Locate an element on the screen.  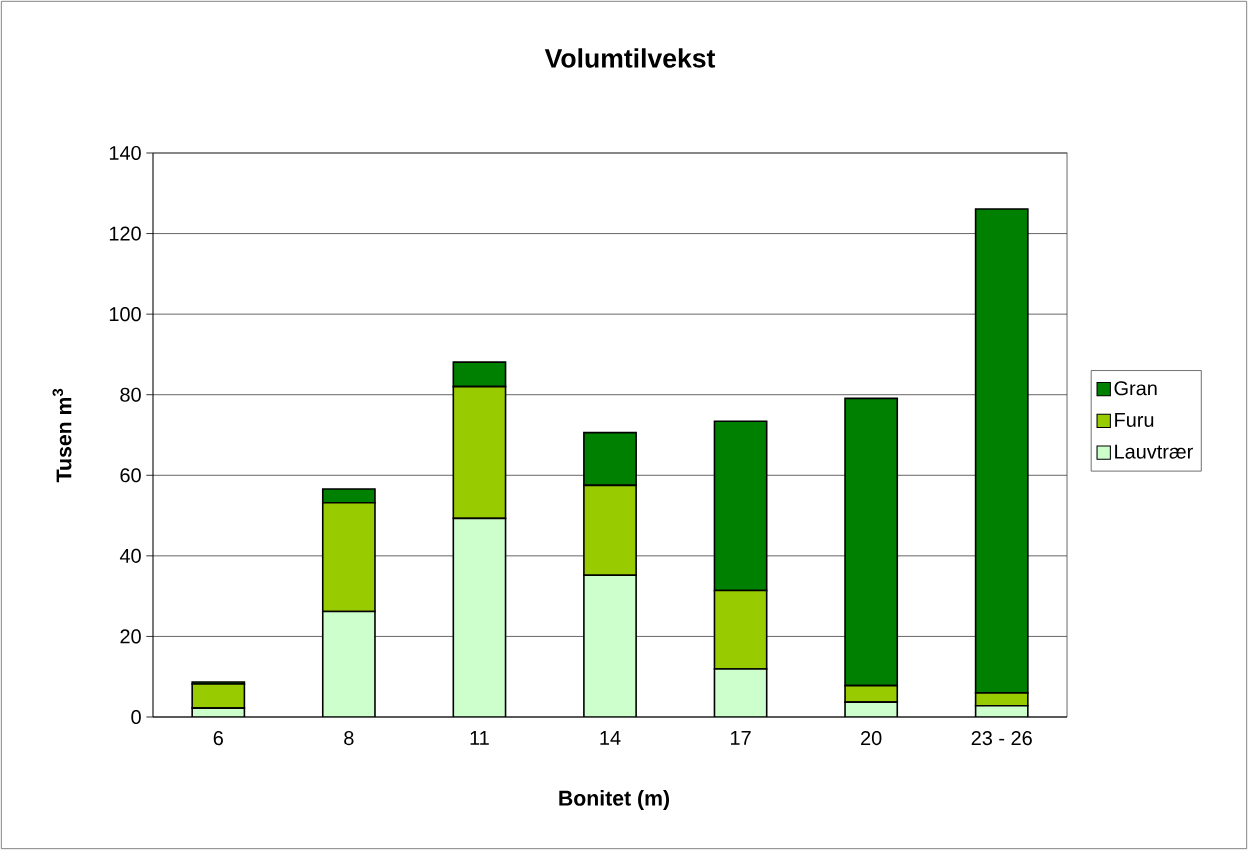
x-tick-label: 23 - 26 is located at coordinates (1001, 738).